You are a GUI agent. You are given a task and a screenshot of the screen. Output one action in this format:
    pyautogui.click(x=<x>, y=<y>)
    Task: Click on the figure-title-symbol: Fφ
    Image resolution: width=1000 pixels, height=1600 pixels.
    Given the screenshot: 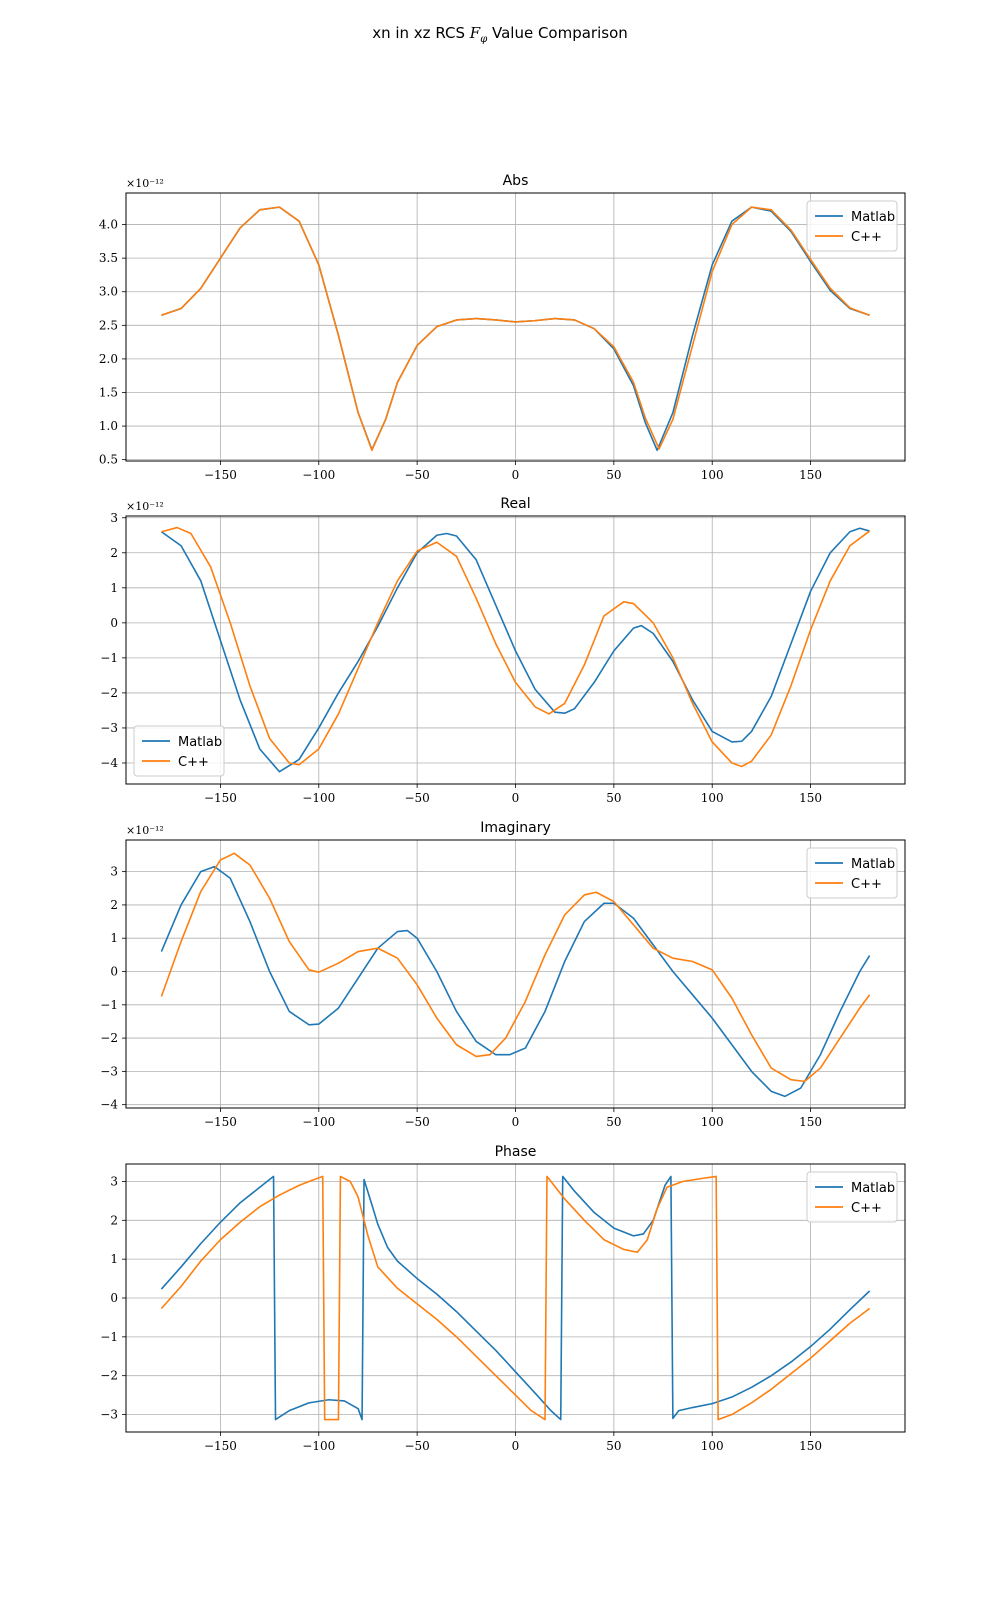 What is the action you would take?
    pyautogui.click(x=478, y=34)
    